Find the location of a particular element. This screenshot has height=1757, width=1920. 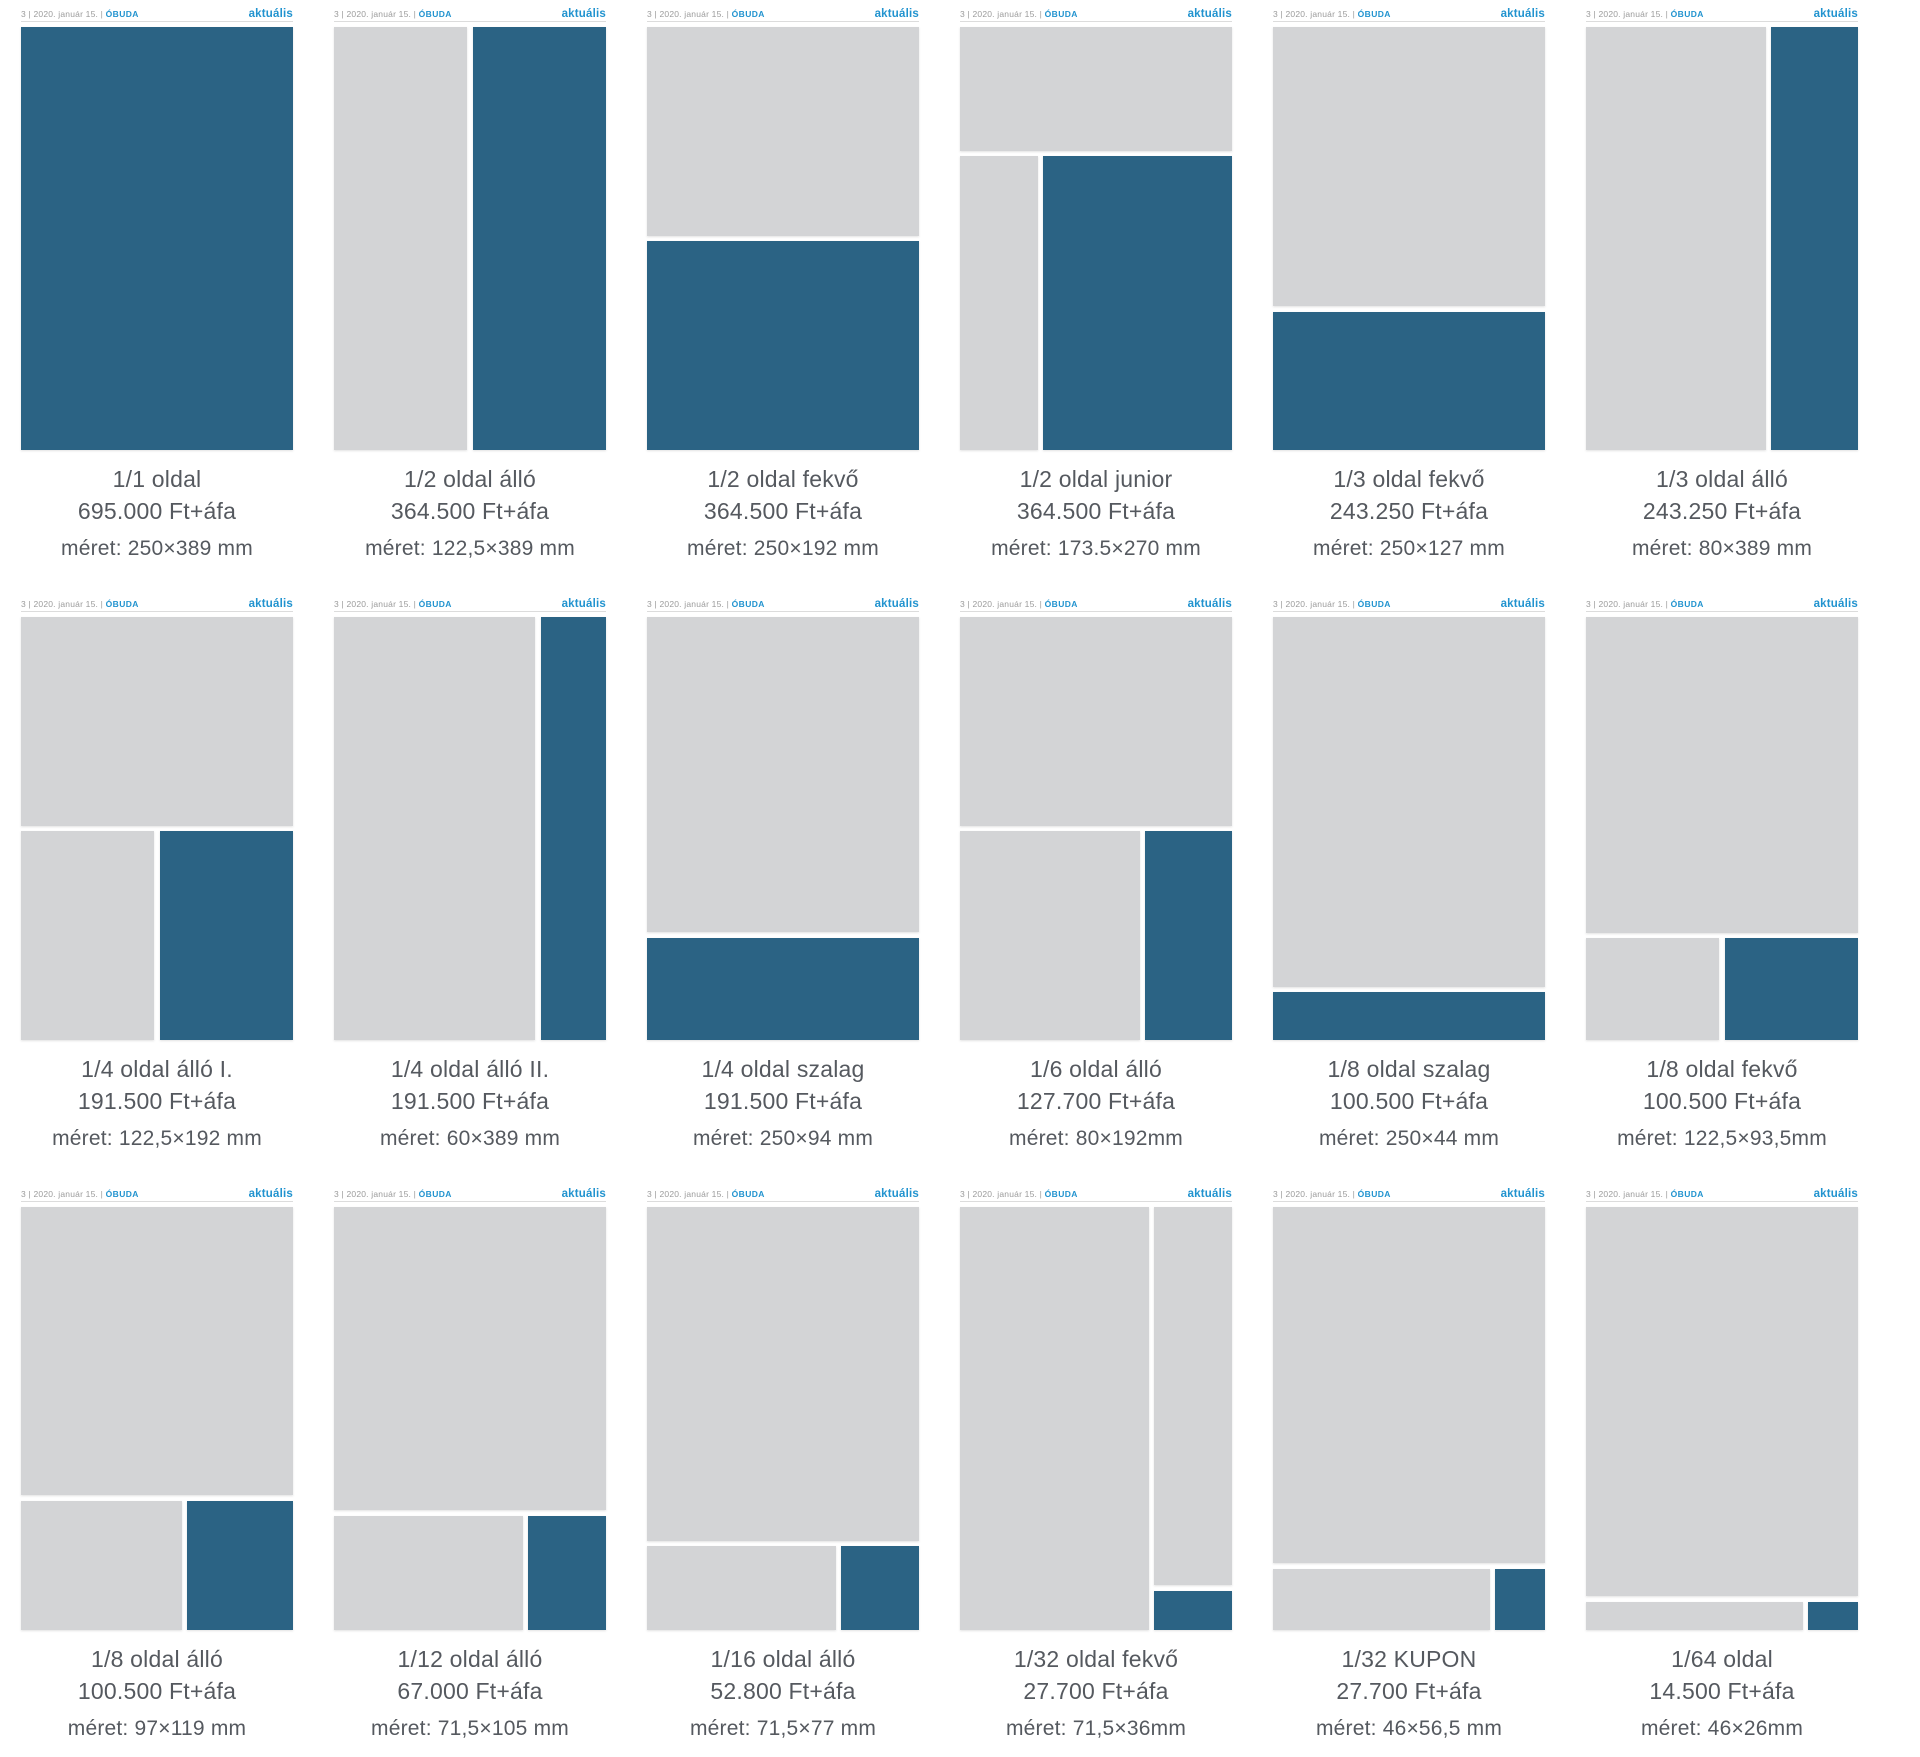

ad-size-title: 1/32 KUPON is located at coordinates (1409, 1659).